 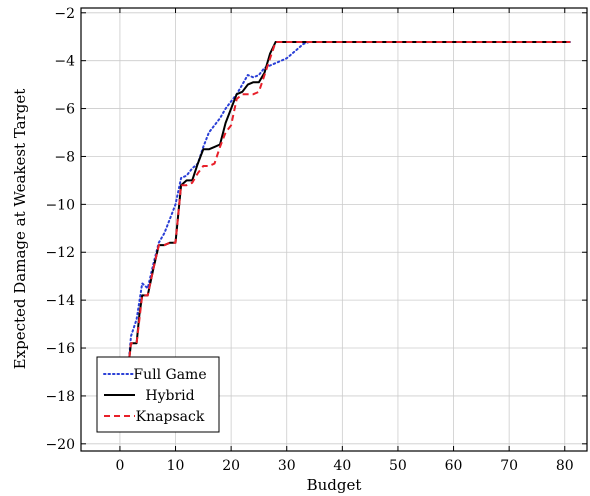 What do you see at coordinates (60, 349) in the screenshot?
I see `y-tick-label: −16` at bounding box center [60, 349].